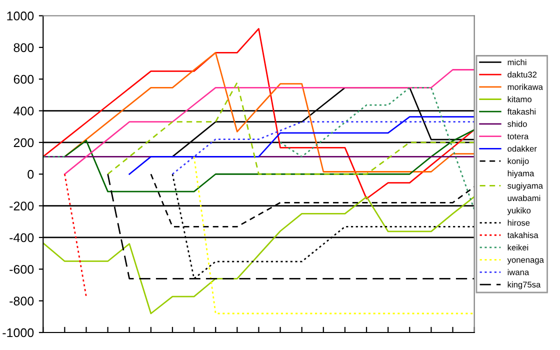 Image resolution: width=560 pixels, height=350 pixels. I want to click on y-tick-label: 0, so click(31, 174).